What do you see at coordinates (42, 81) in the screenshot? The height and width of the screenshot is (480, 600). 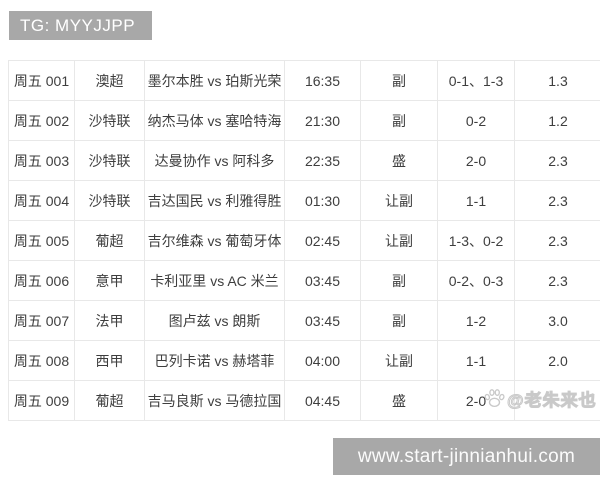 I see `cell-day: 周五 001` at bounding box center [42, 81].